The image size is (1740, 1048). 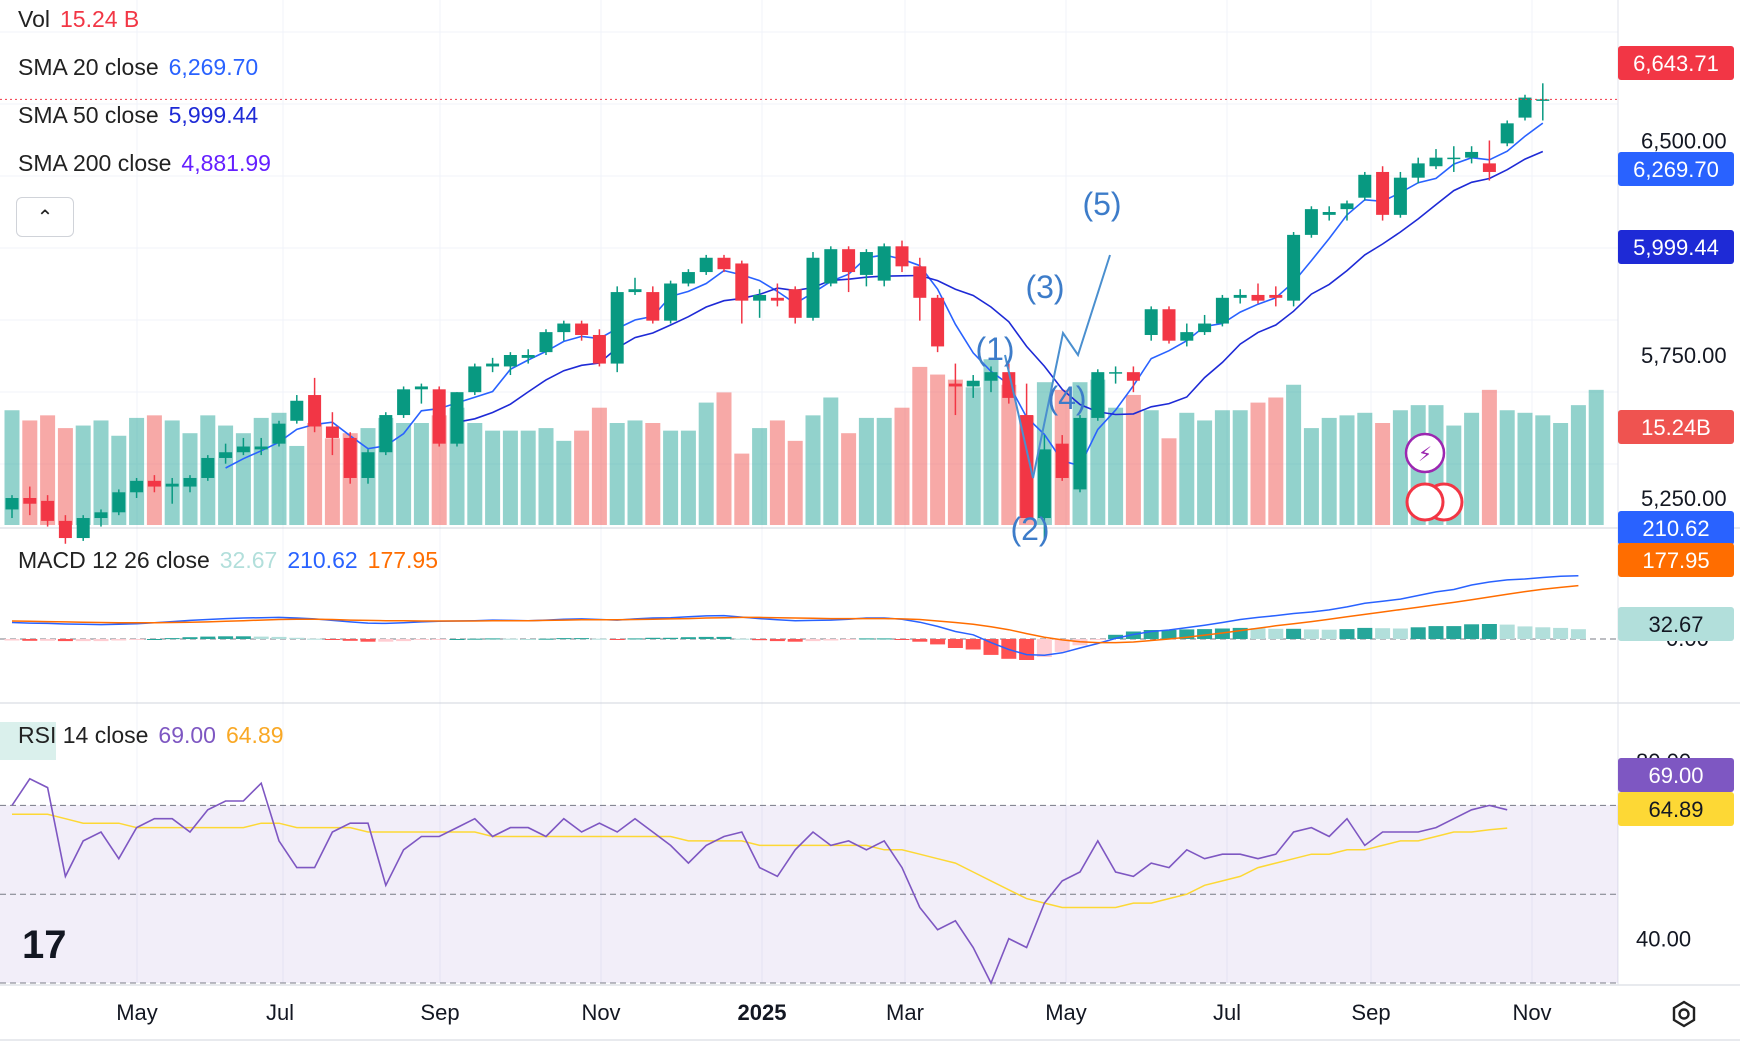 I want to click on rsi-badge-bg, so click(x=1676, y=775).